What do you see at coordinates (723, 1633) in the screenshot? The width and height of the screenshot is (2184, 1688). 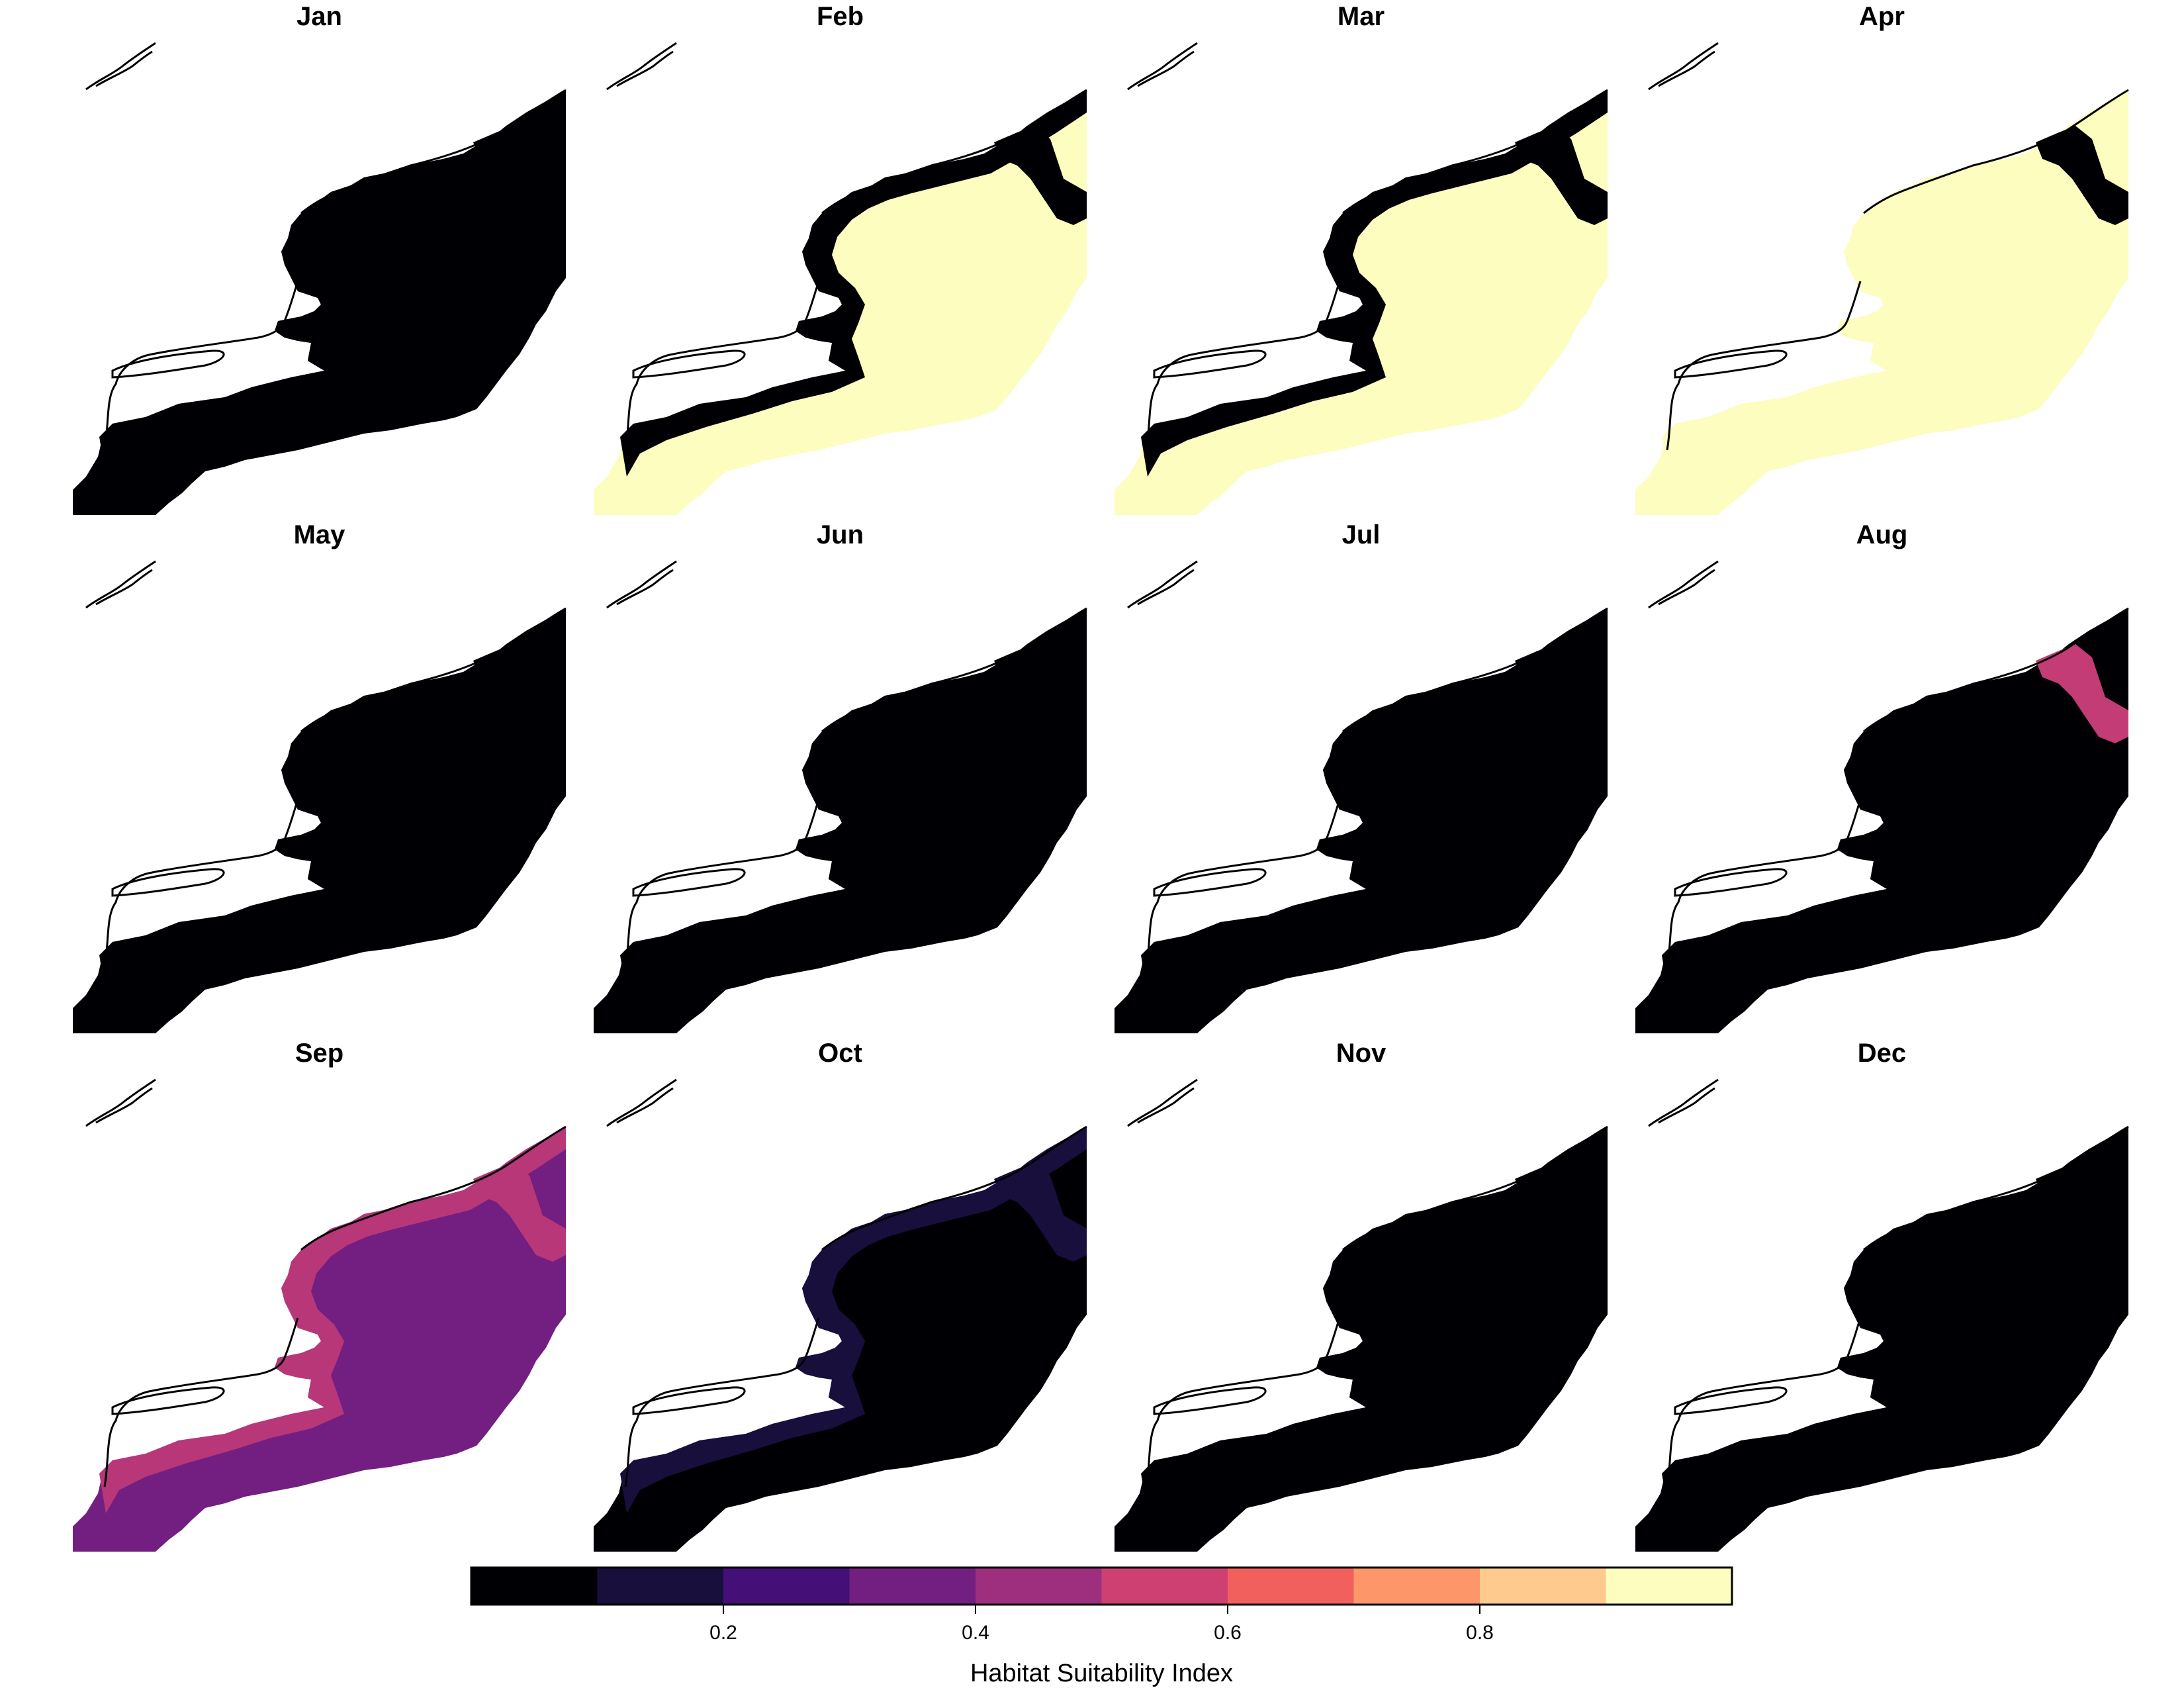 I see `legend-tick-label: 0.2` at bounding box center [723, 1633].